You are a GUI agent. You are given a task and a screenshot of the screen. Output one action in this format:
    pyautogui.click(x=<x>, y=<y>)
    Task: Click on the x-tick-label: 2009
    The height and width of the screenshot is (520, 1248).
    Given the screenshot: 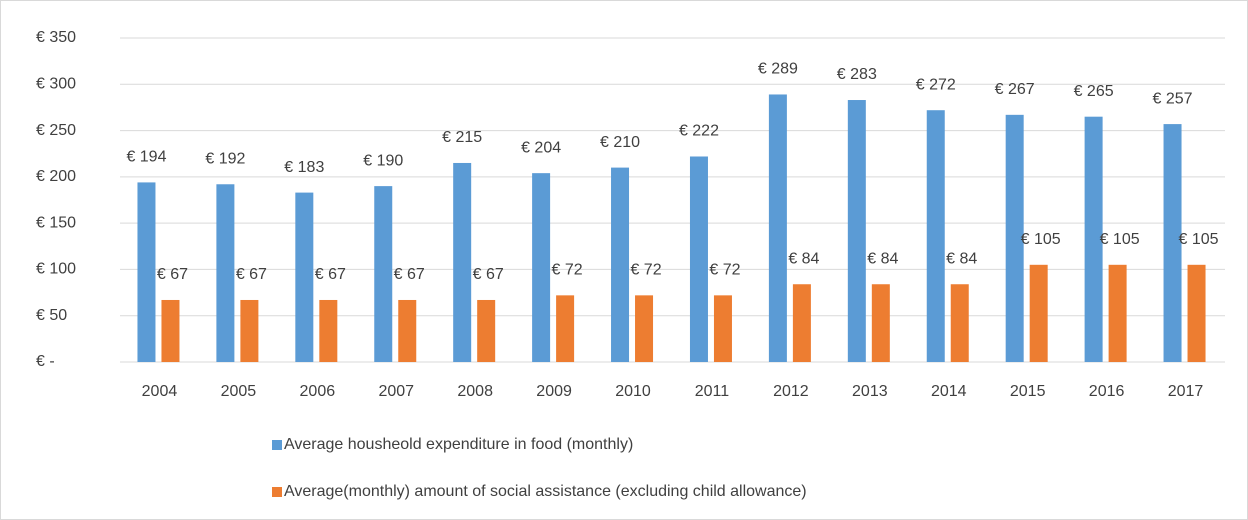 What is the action you would take?
    pyautogui.click(x=554, y=391)
    